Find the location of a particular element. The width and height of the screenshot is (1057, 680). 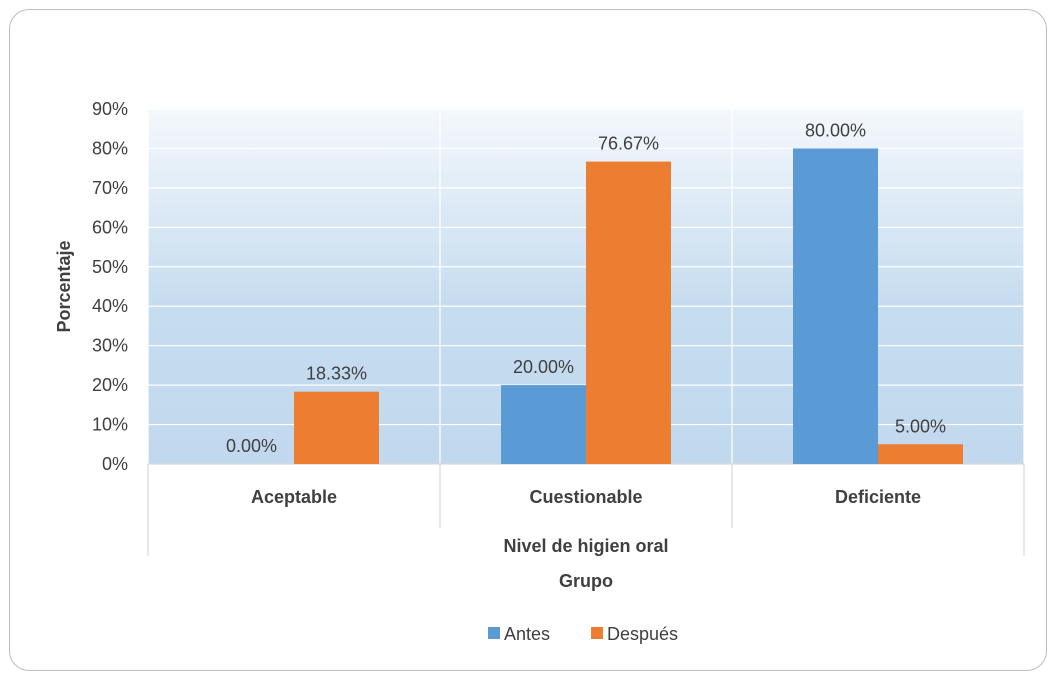

x-axis-title: Grupo is located at coordinates (586, 581).